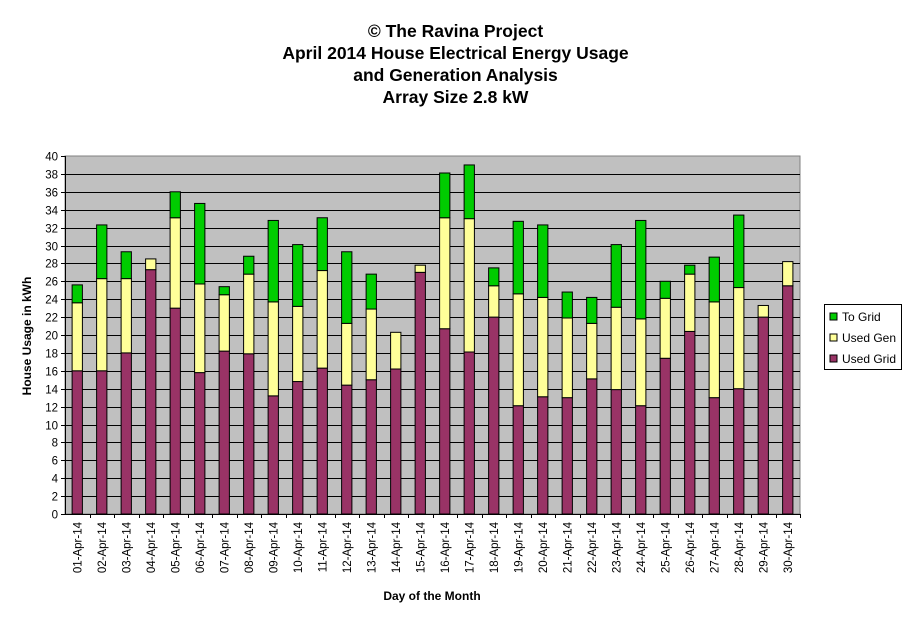 This screenshot has width=911, height=623. What do you see at coordinates (55, 516) in the screenshot?
I see `y-tick-label: 0` at bounding box center [55, 516].